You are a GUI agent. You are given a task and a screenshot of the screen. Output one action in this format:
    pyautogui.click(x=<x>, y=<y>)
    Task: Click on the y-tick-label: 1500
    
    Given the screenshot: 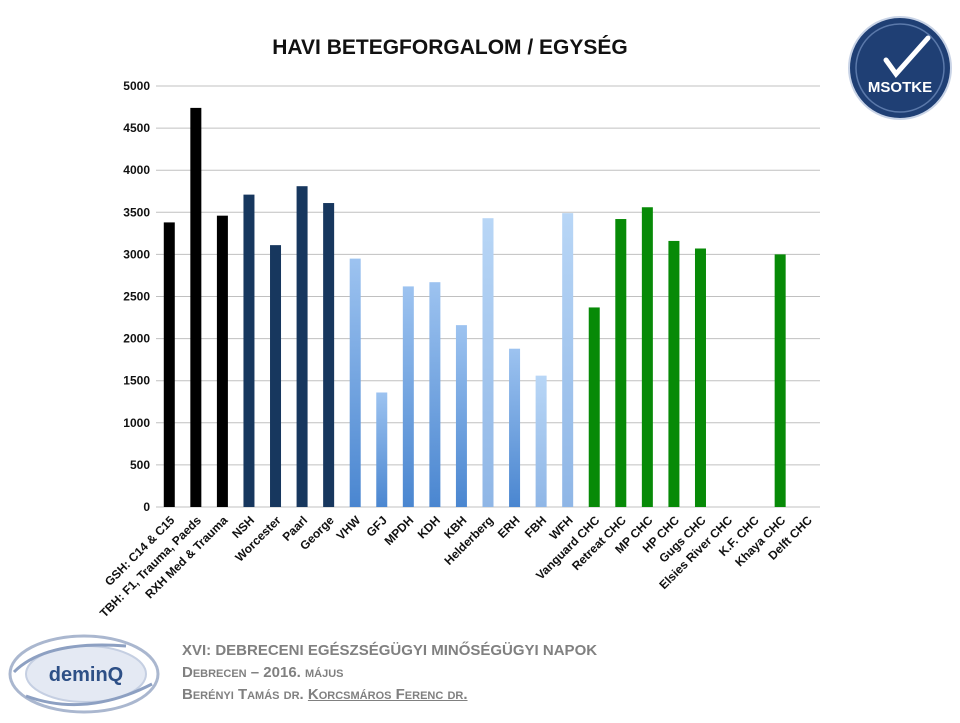 What is the action you would take?
    pyautogui.click(x=136, y=381)
    